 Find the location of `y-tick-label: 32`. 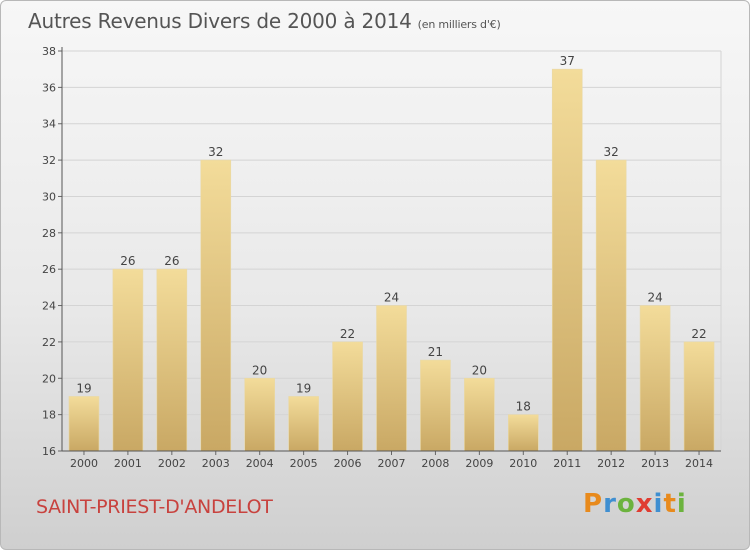

y-tick-label: 32 is located at coordinates (49, 160).